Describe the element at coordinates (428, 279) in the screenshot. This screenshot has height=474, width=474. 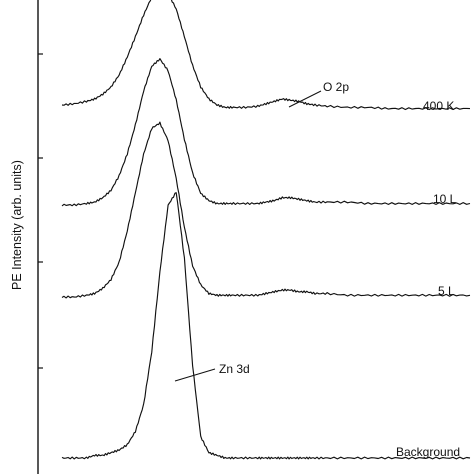
I see `curve-labels: 400 K 10 L 5 L Background` at that location.